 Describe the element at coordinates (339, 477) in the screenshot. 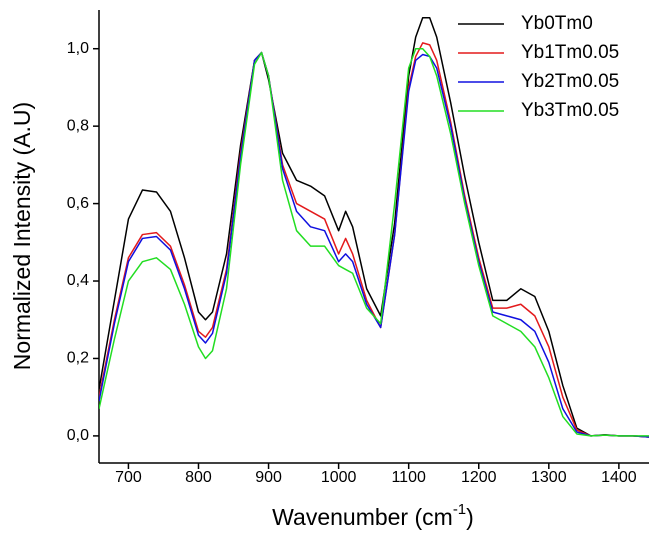

I see `x-tick-label: 1000` at that location.